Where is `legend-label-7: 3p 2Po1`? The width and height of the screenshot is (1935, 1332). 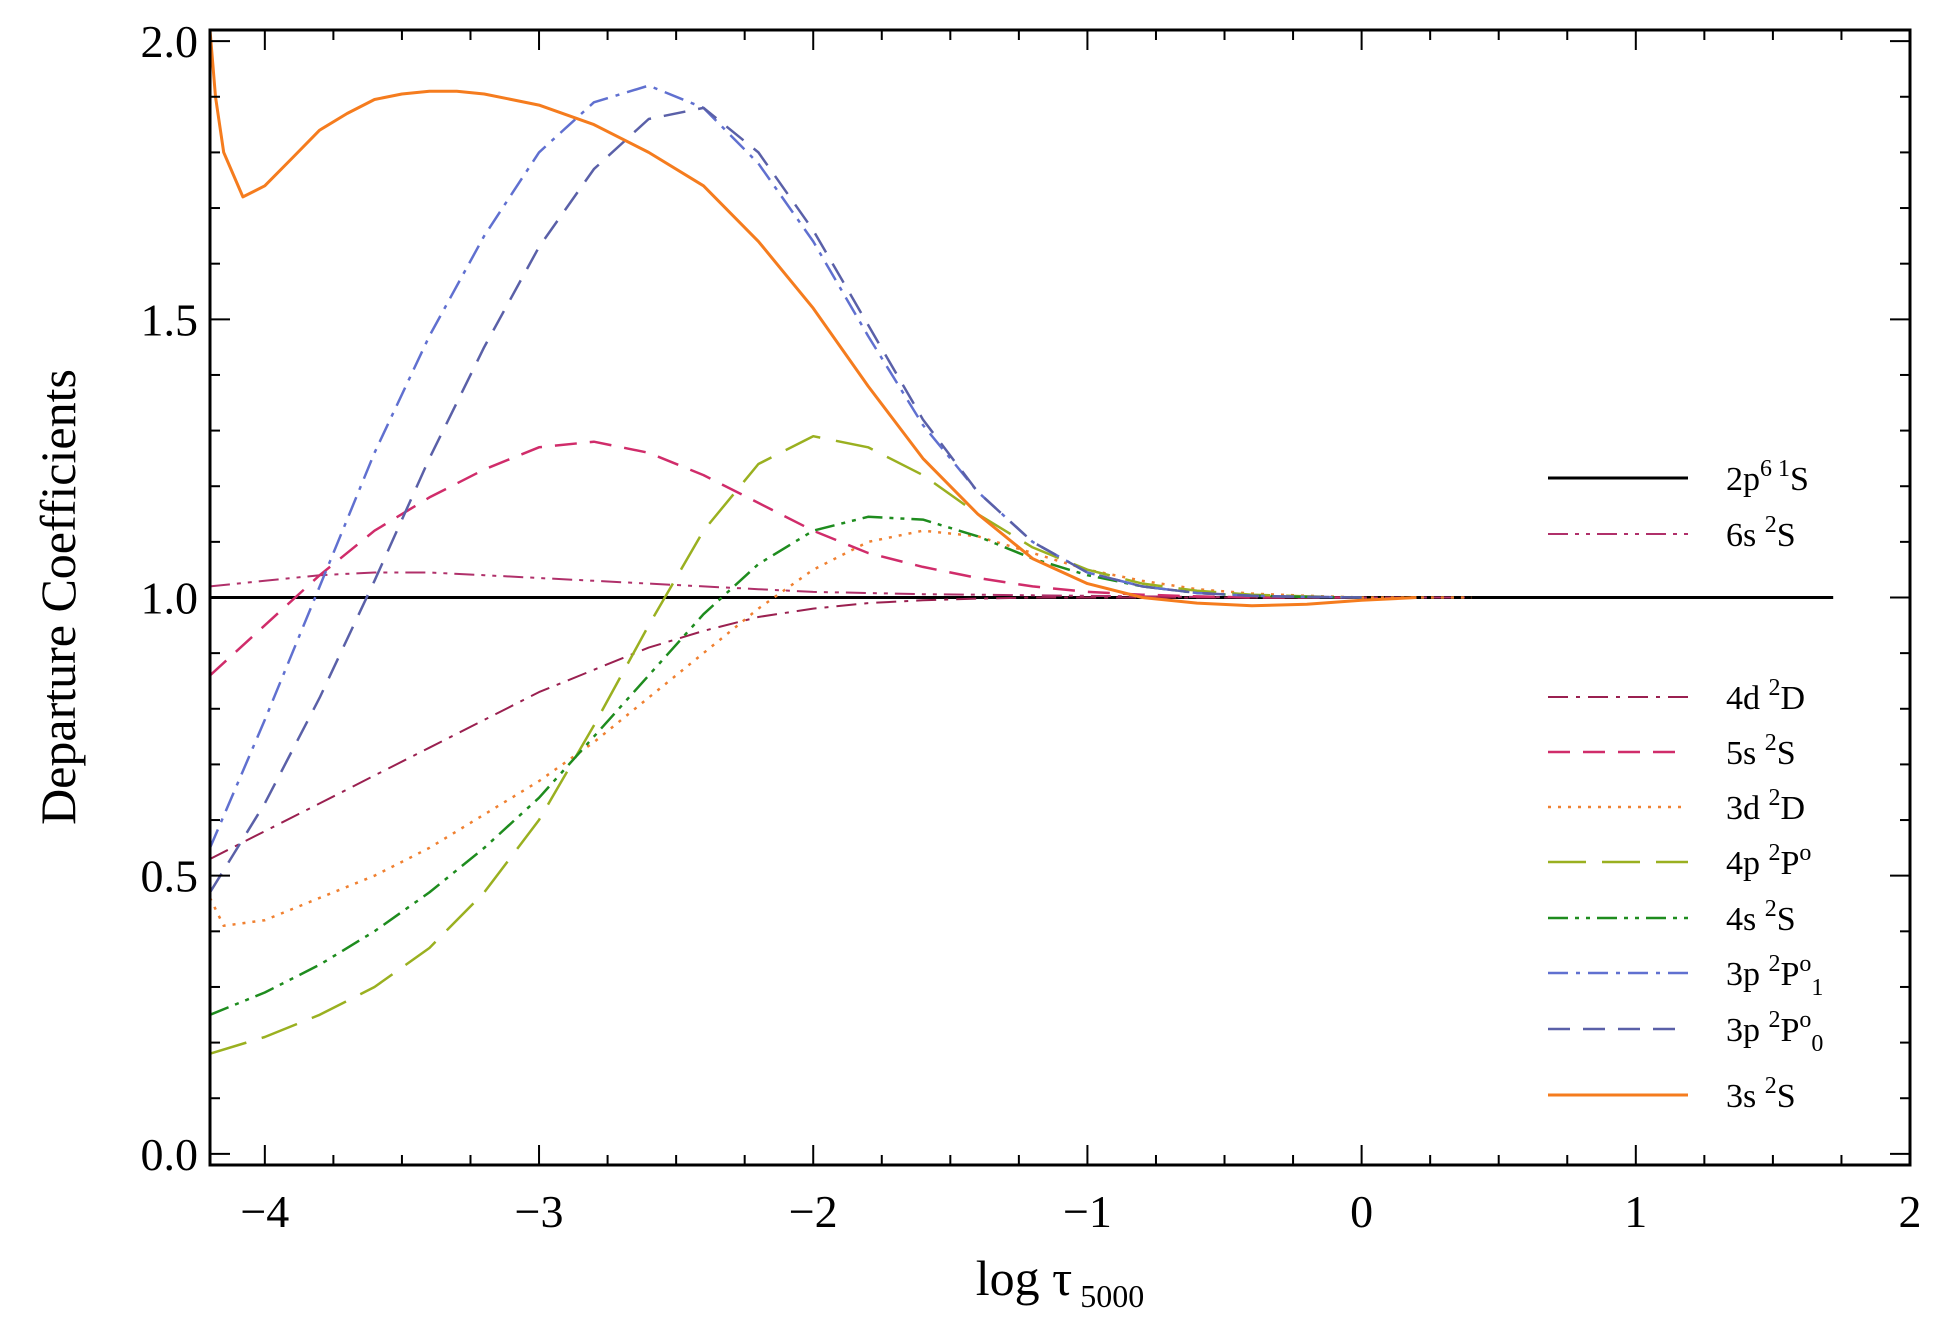 legend-label-7: 3p 2Po1 is located at coordinates (1774, 976).